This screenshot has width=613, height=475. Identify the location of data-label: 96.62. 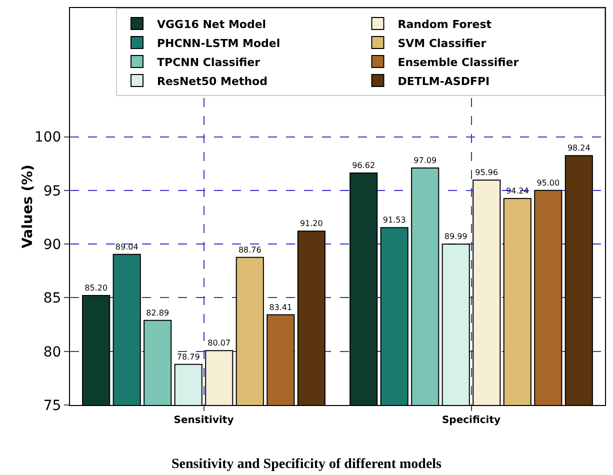
(364, 165).